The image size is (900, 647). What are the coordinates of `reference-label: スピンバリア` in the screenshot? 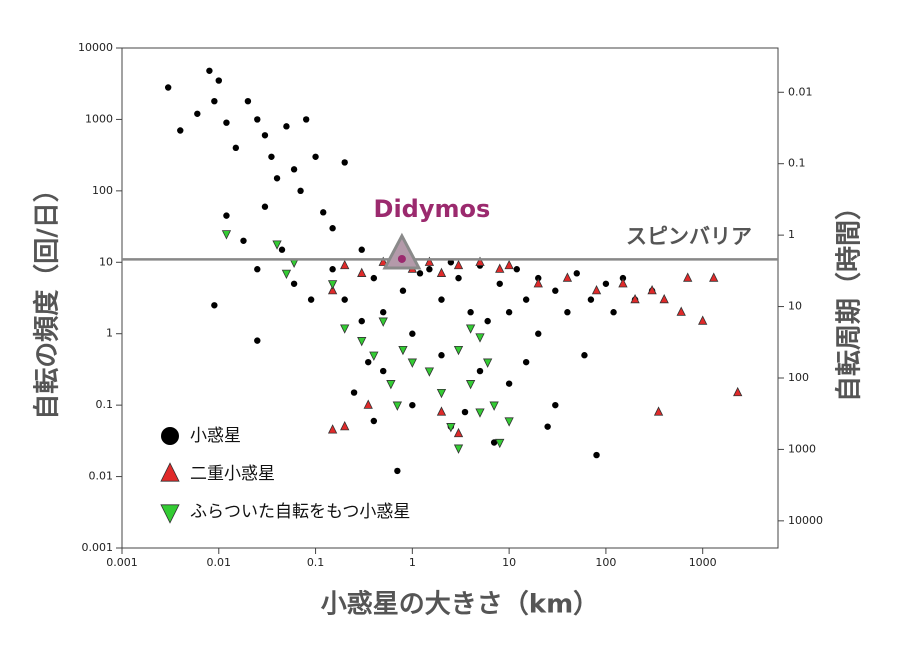 It's located at (689, 236).